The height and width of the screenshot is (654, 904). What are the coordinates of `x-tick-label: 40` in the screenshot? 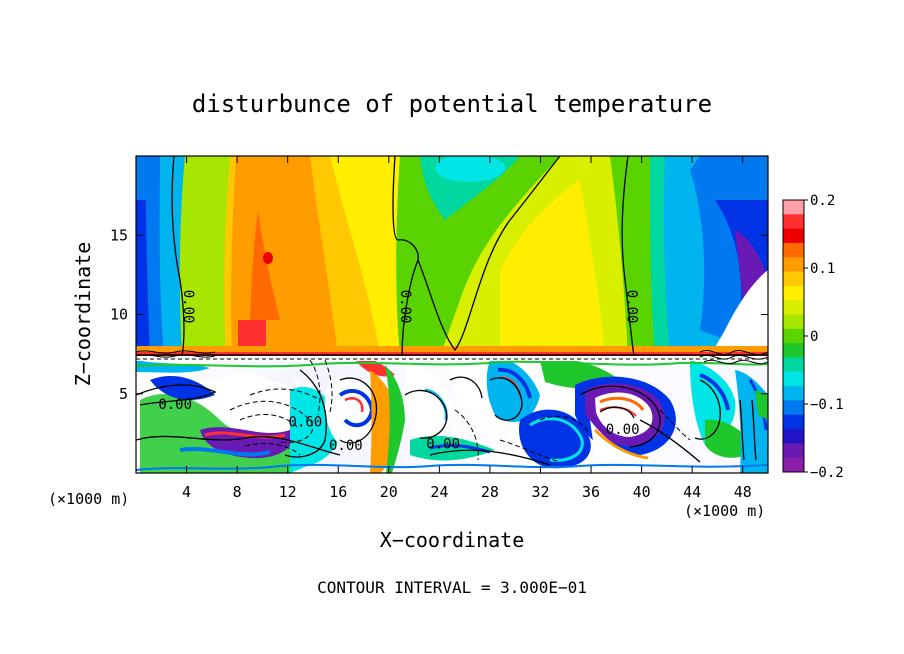 It's located at (642, 492).